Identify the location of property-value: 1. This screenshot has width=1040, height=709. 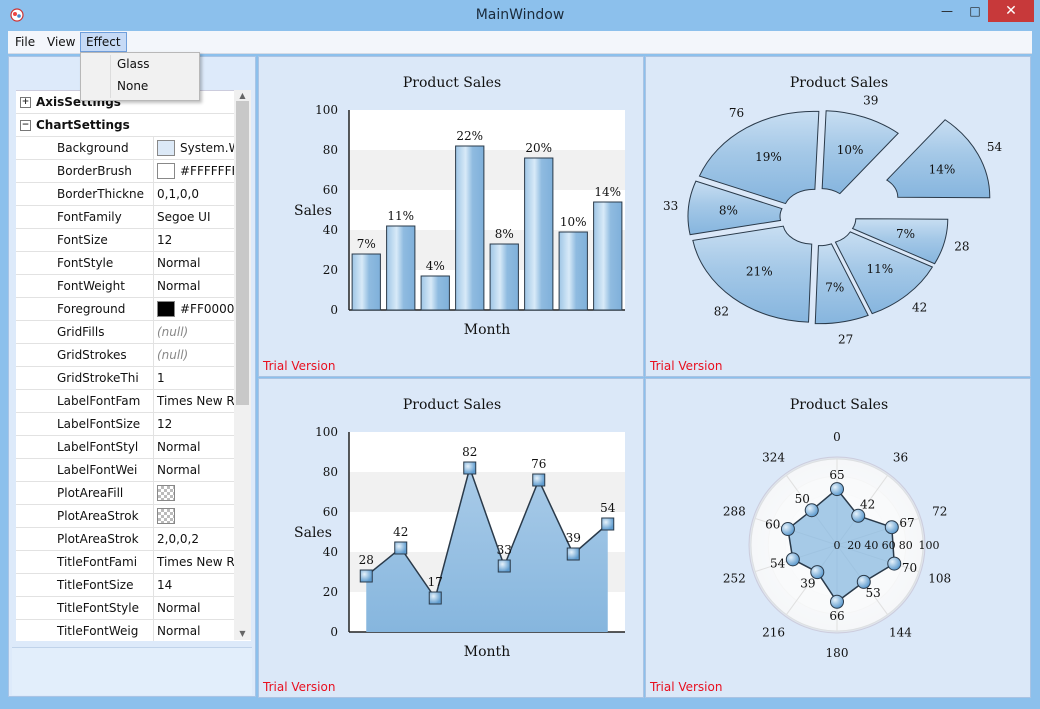
(195, 378).